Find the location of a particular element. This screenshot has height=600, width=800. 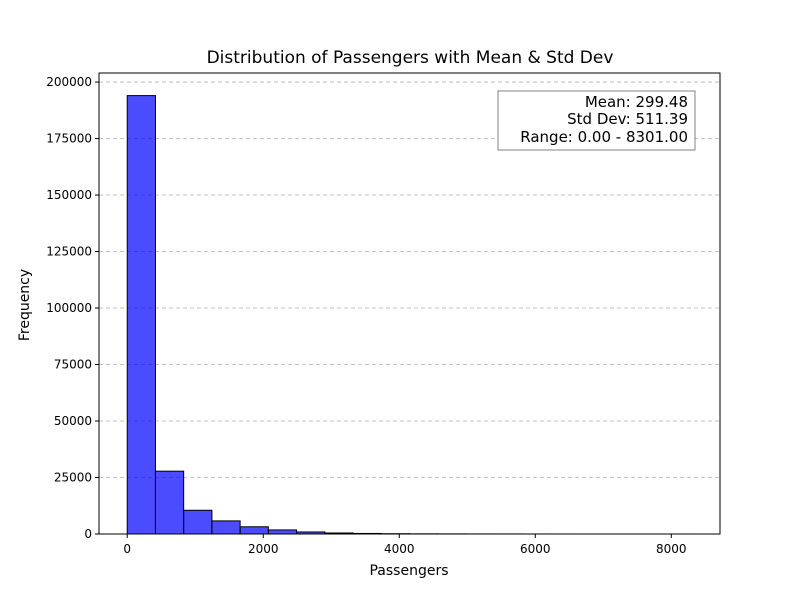

y-tick-label: 150000 is located at coordinates (69, 195).